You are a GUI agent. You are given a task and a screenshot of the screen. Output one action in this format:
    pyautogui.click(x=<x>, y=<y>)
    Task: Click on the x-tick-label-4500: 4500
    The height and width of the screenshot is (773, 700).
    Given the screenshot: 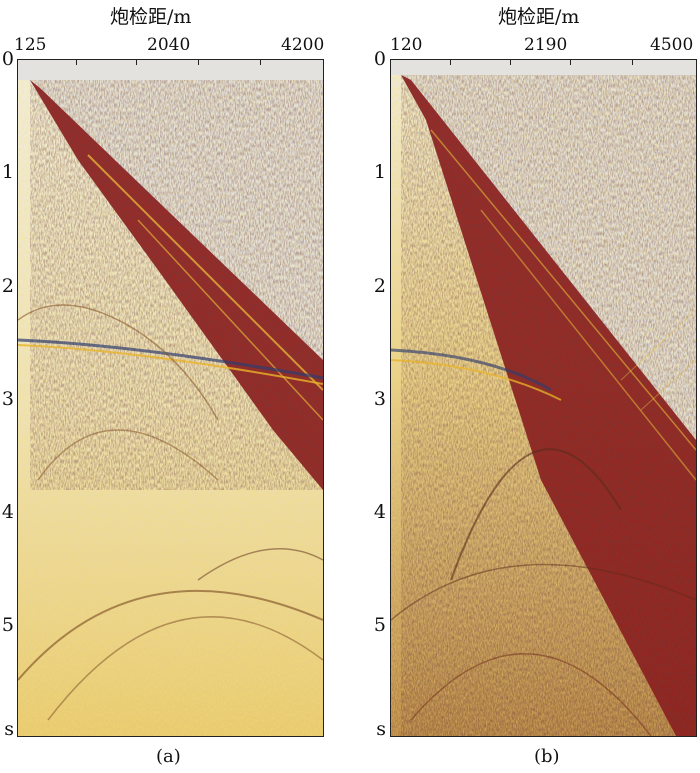 What is the action you would take?
    pyautogui.click(x=672, y=45)
    